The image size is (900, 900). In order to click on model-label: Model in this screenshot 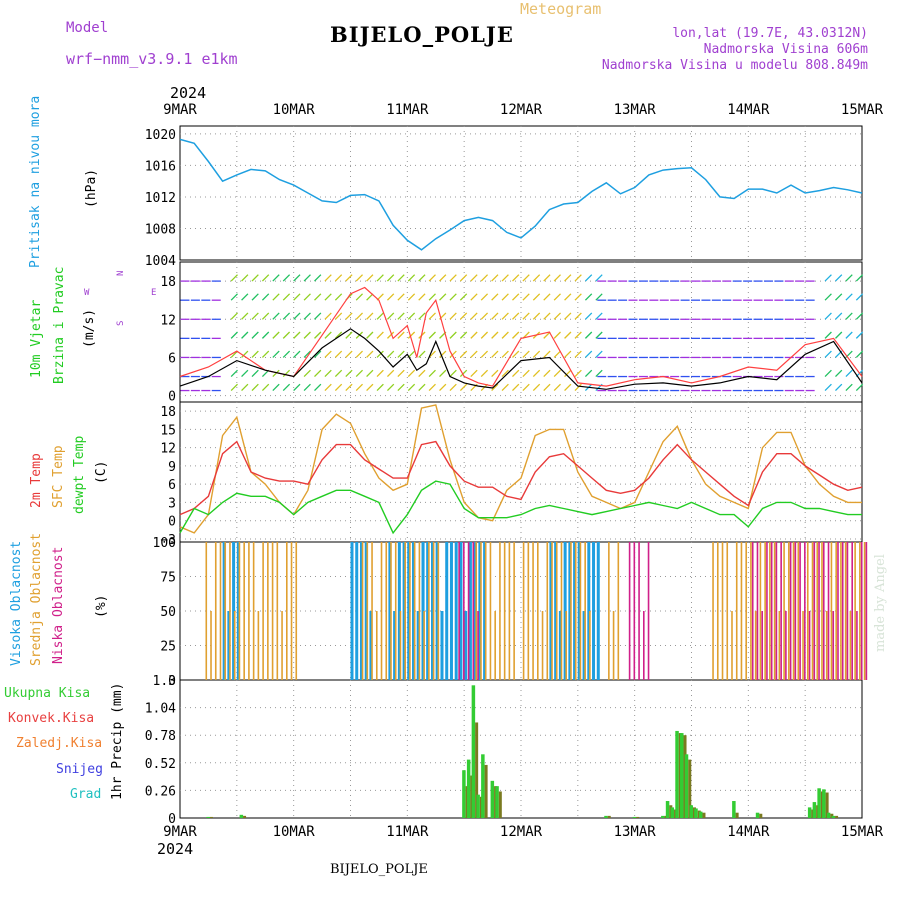, I will do `click(87, 28)`.